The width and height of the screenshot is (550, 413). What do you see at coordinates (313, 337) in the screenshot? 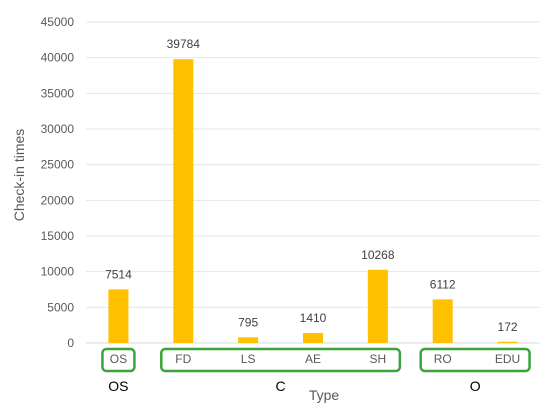
I see `bar-ae` at bounding box center [313, 337].